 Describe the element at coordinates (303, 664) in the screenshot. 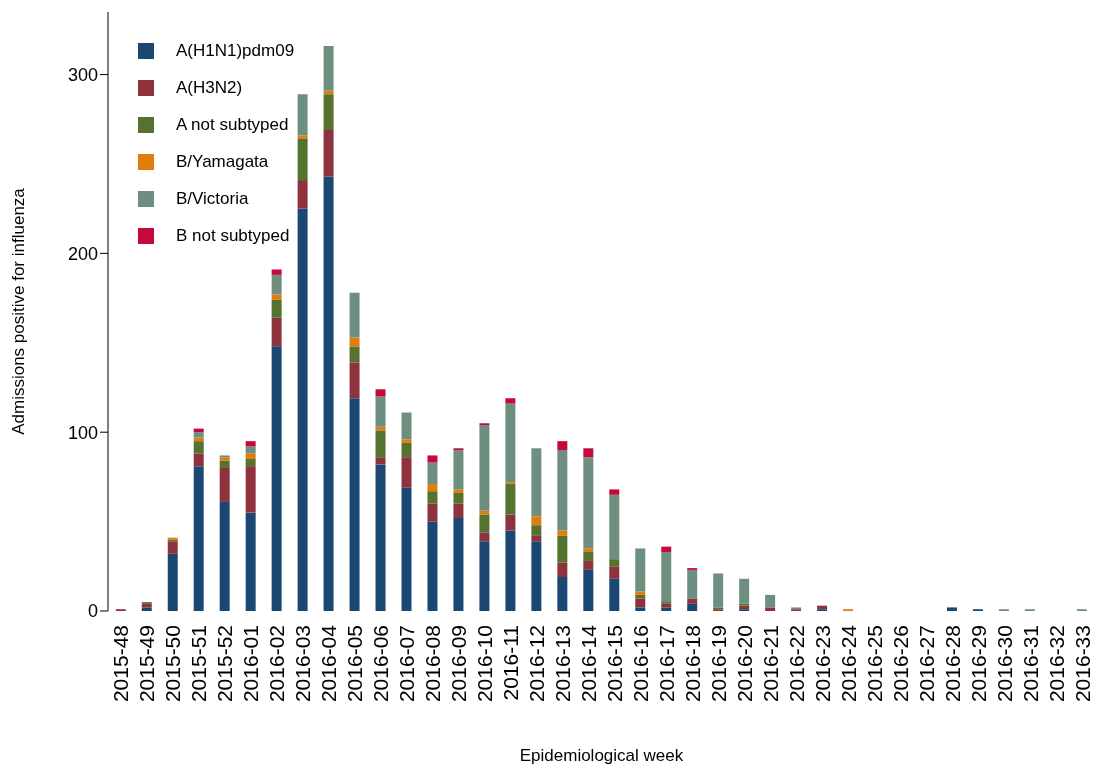

I see `x-tick-label: 2016-03` at that location.